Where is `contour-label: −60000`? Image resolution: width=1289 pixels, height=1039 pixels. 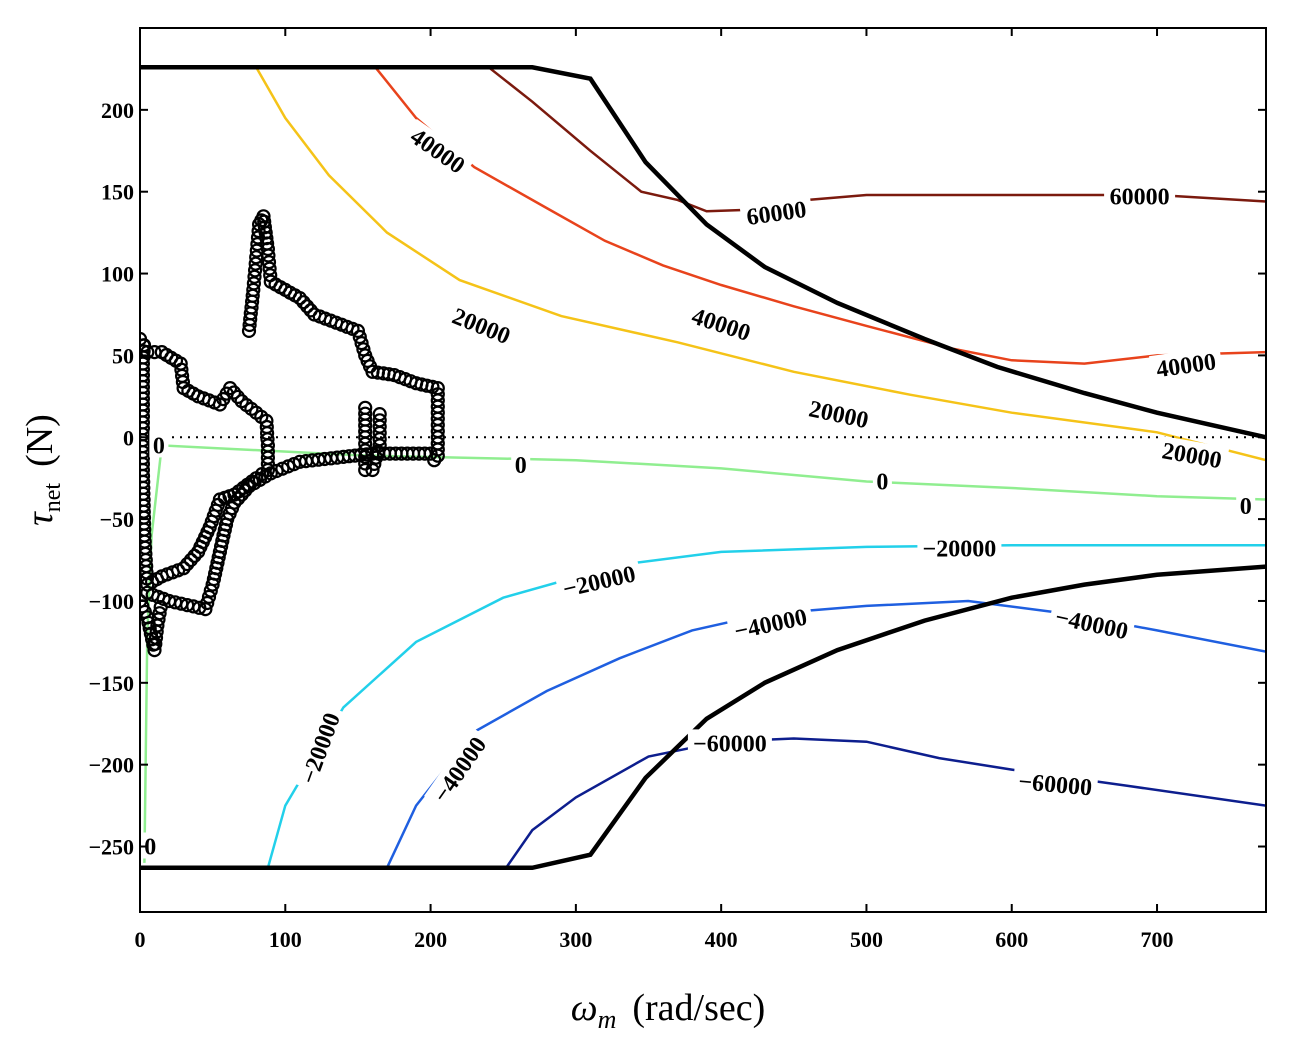
contour-label: −60000 is located at coordinates (730, 744).